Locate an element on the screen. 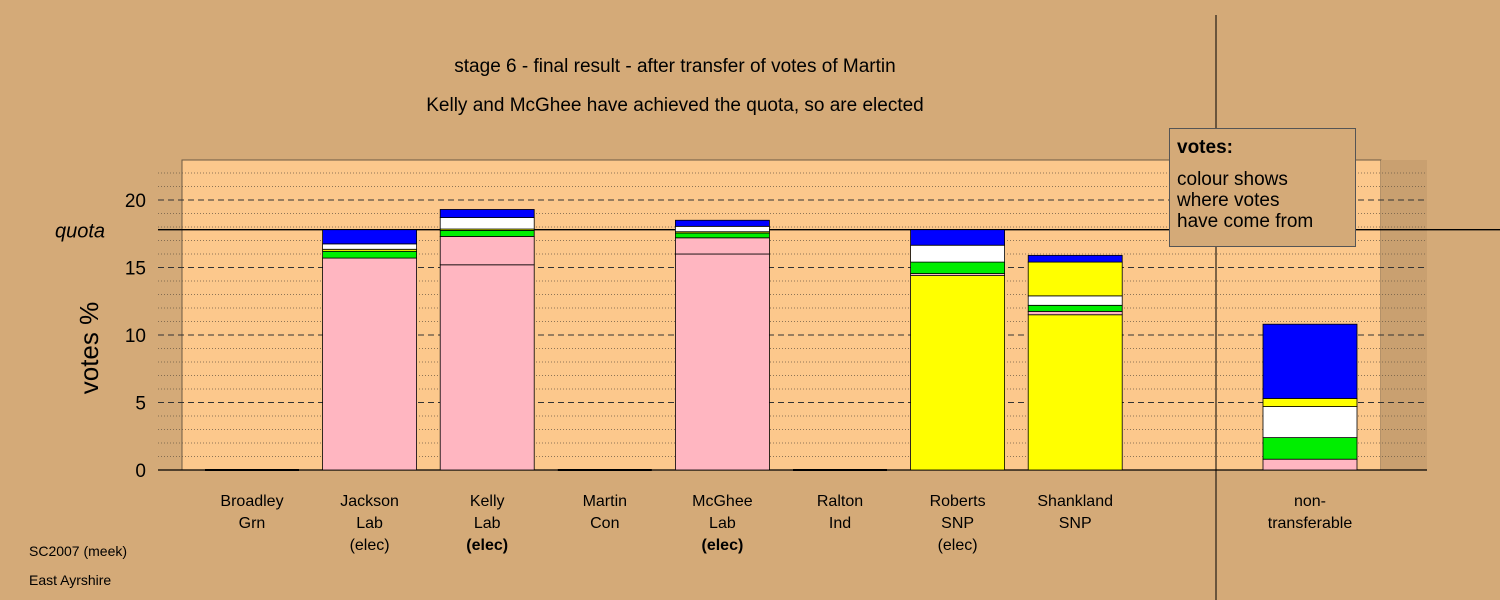 Image resolution: width=1500 pixels, height=600 pixels. legend-line: have come from is located at coordinates (1245, 221).